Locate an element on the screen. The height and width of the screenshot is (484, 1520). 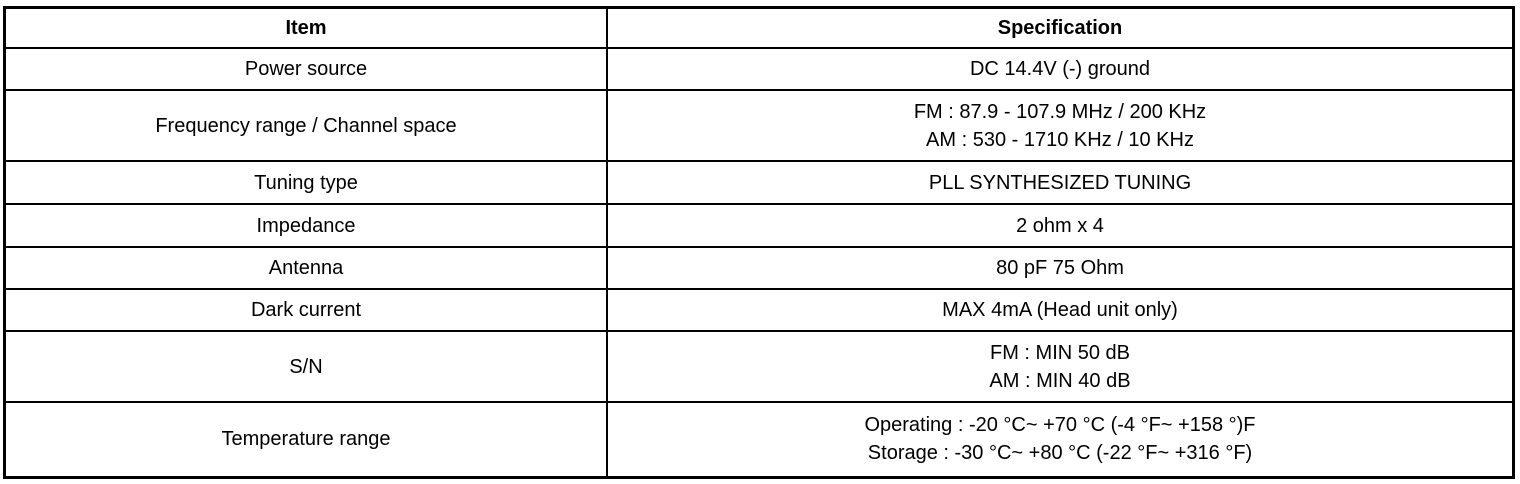
table-row: Antenna 80 pF 75 Ohm is located at coordinates (759, 268).